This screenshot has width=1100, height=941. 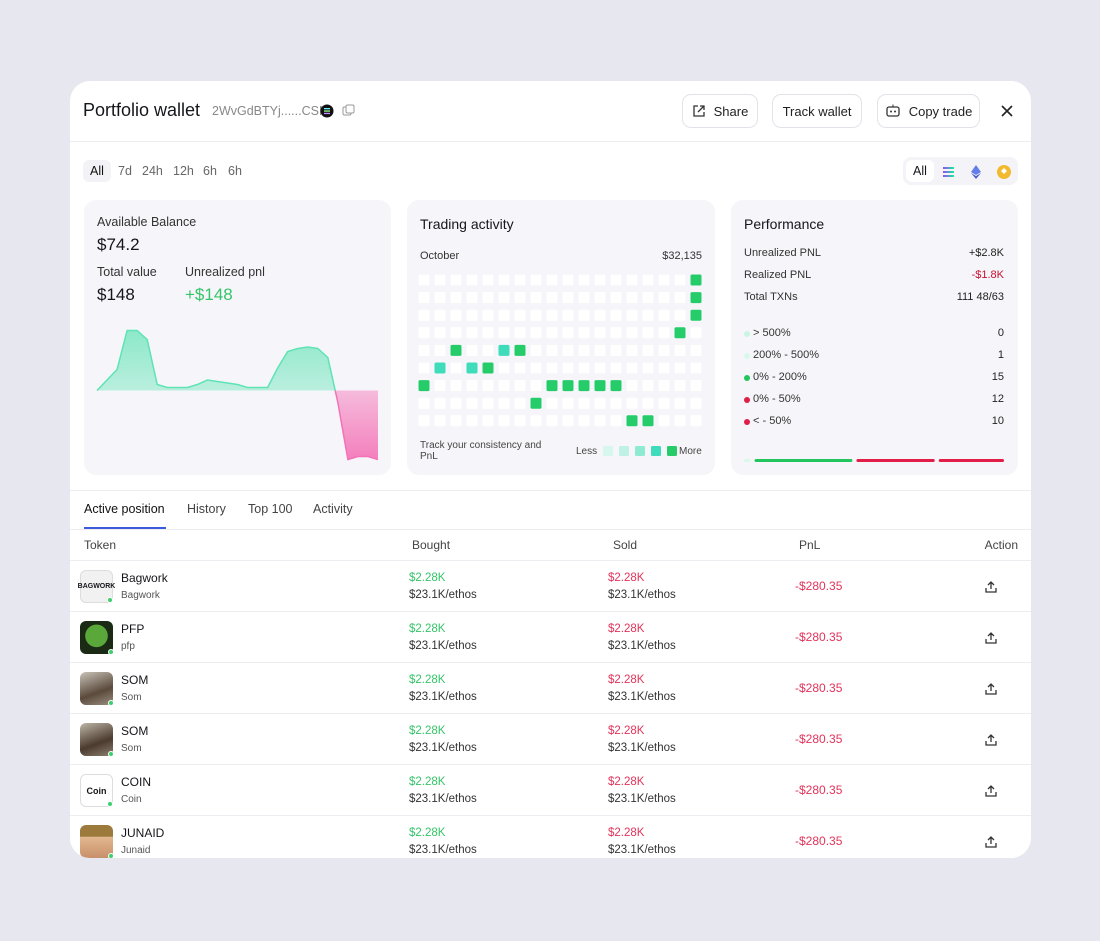 I want to click on tab: Activity, so click(x=333, y=509).